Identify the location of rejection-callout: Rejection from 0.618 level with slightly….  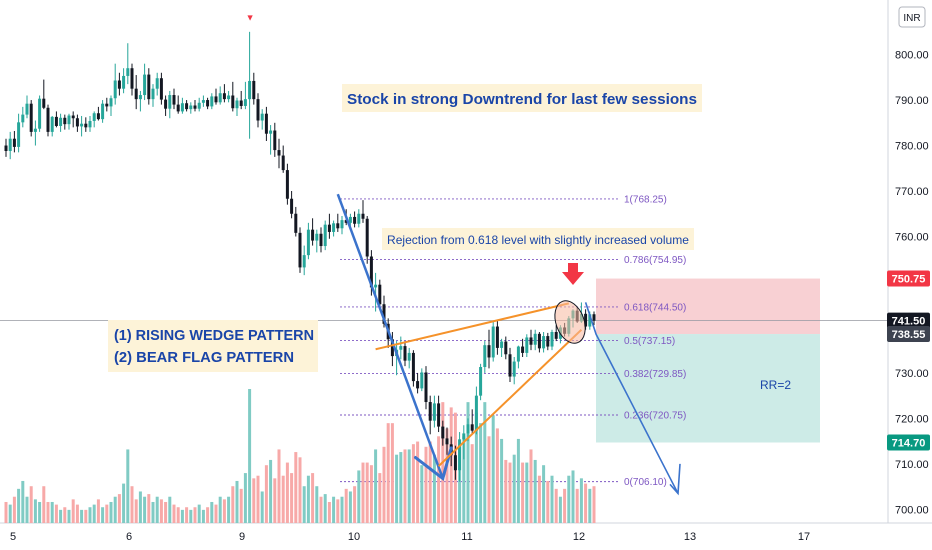
(538, 239).